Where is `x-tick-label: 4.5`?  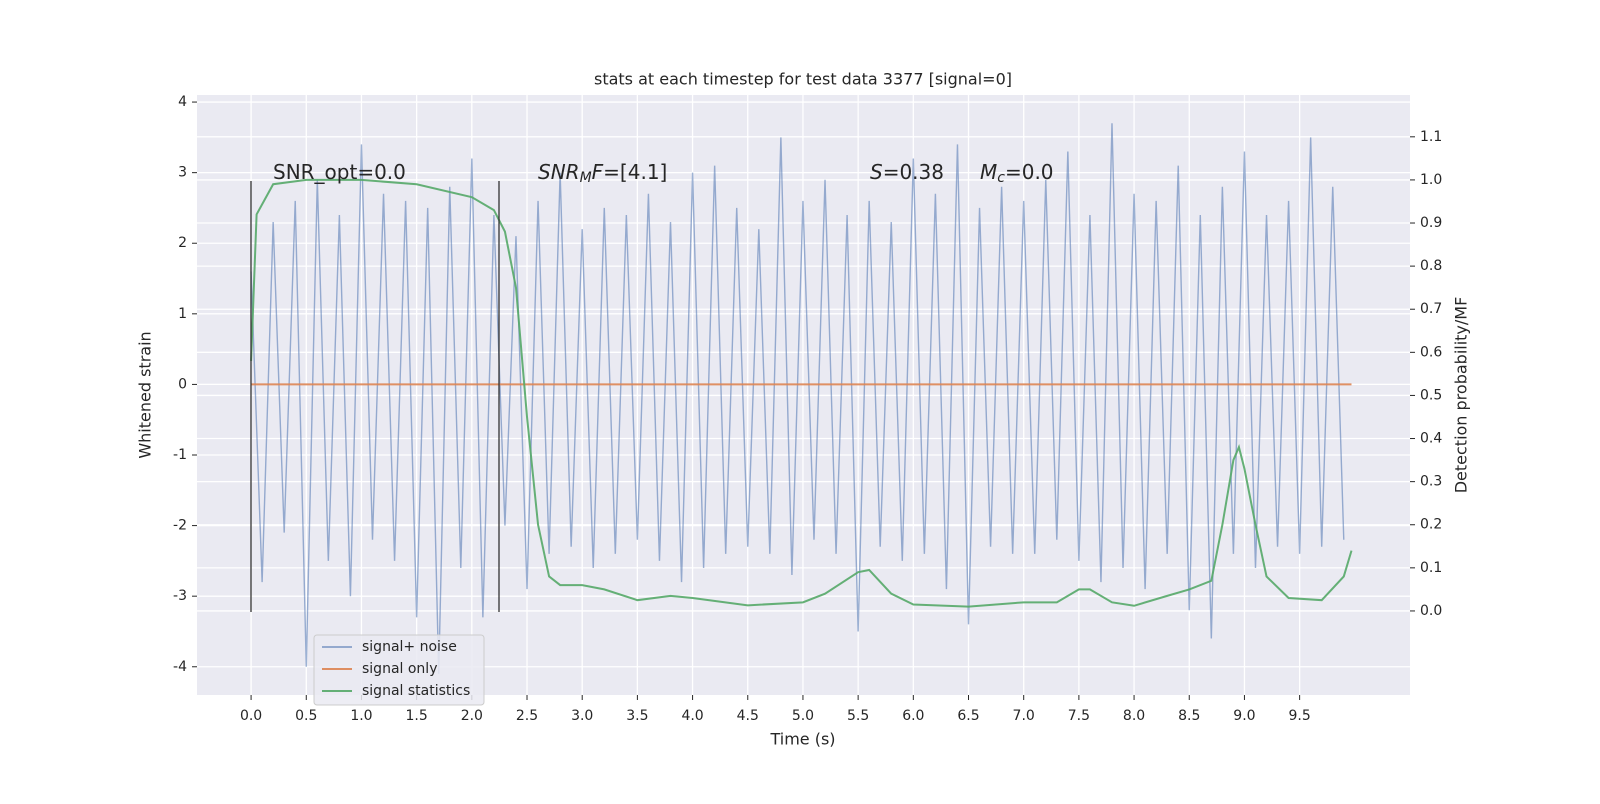 x-tick-label: 4.5 is located at coordinates (748, 716).